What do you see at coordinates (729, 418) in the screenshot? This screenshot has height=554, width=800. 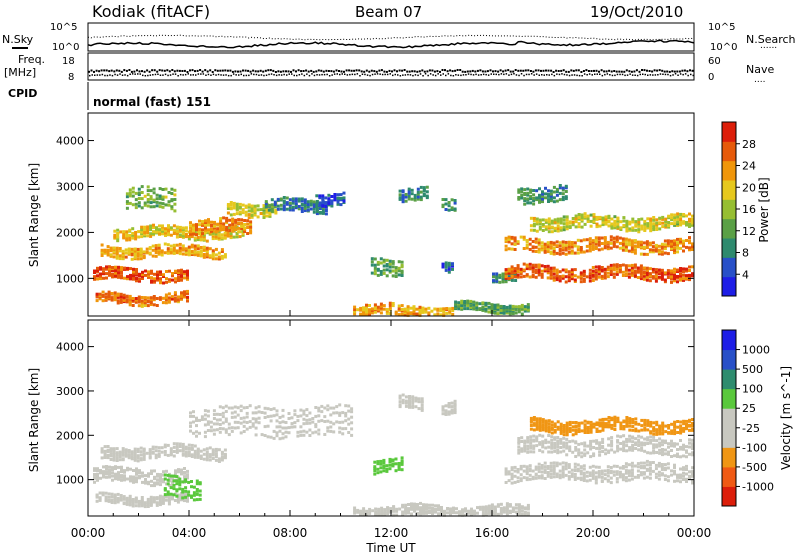 I see `velocity-colorbar-frame` at bounding box center [729, 418].